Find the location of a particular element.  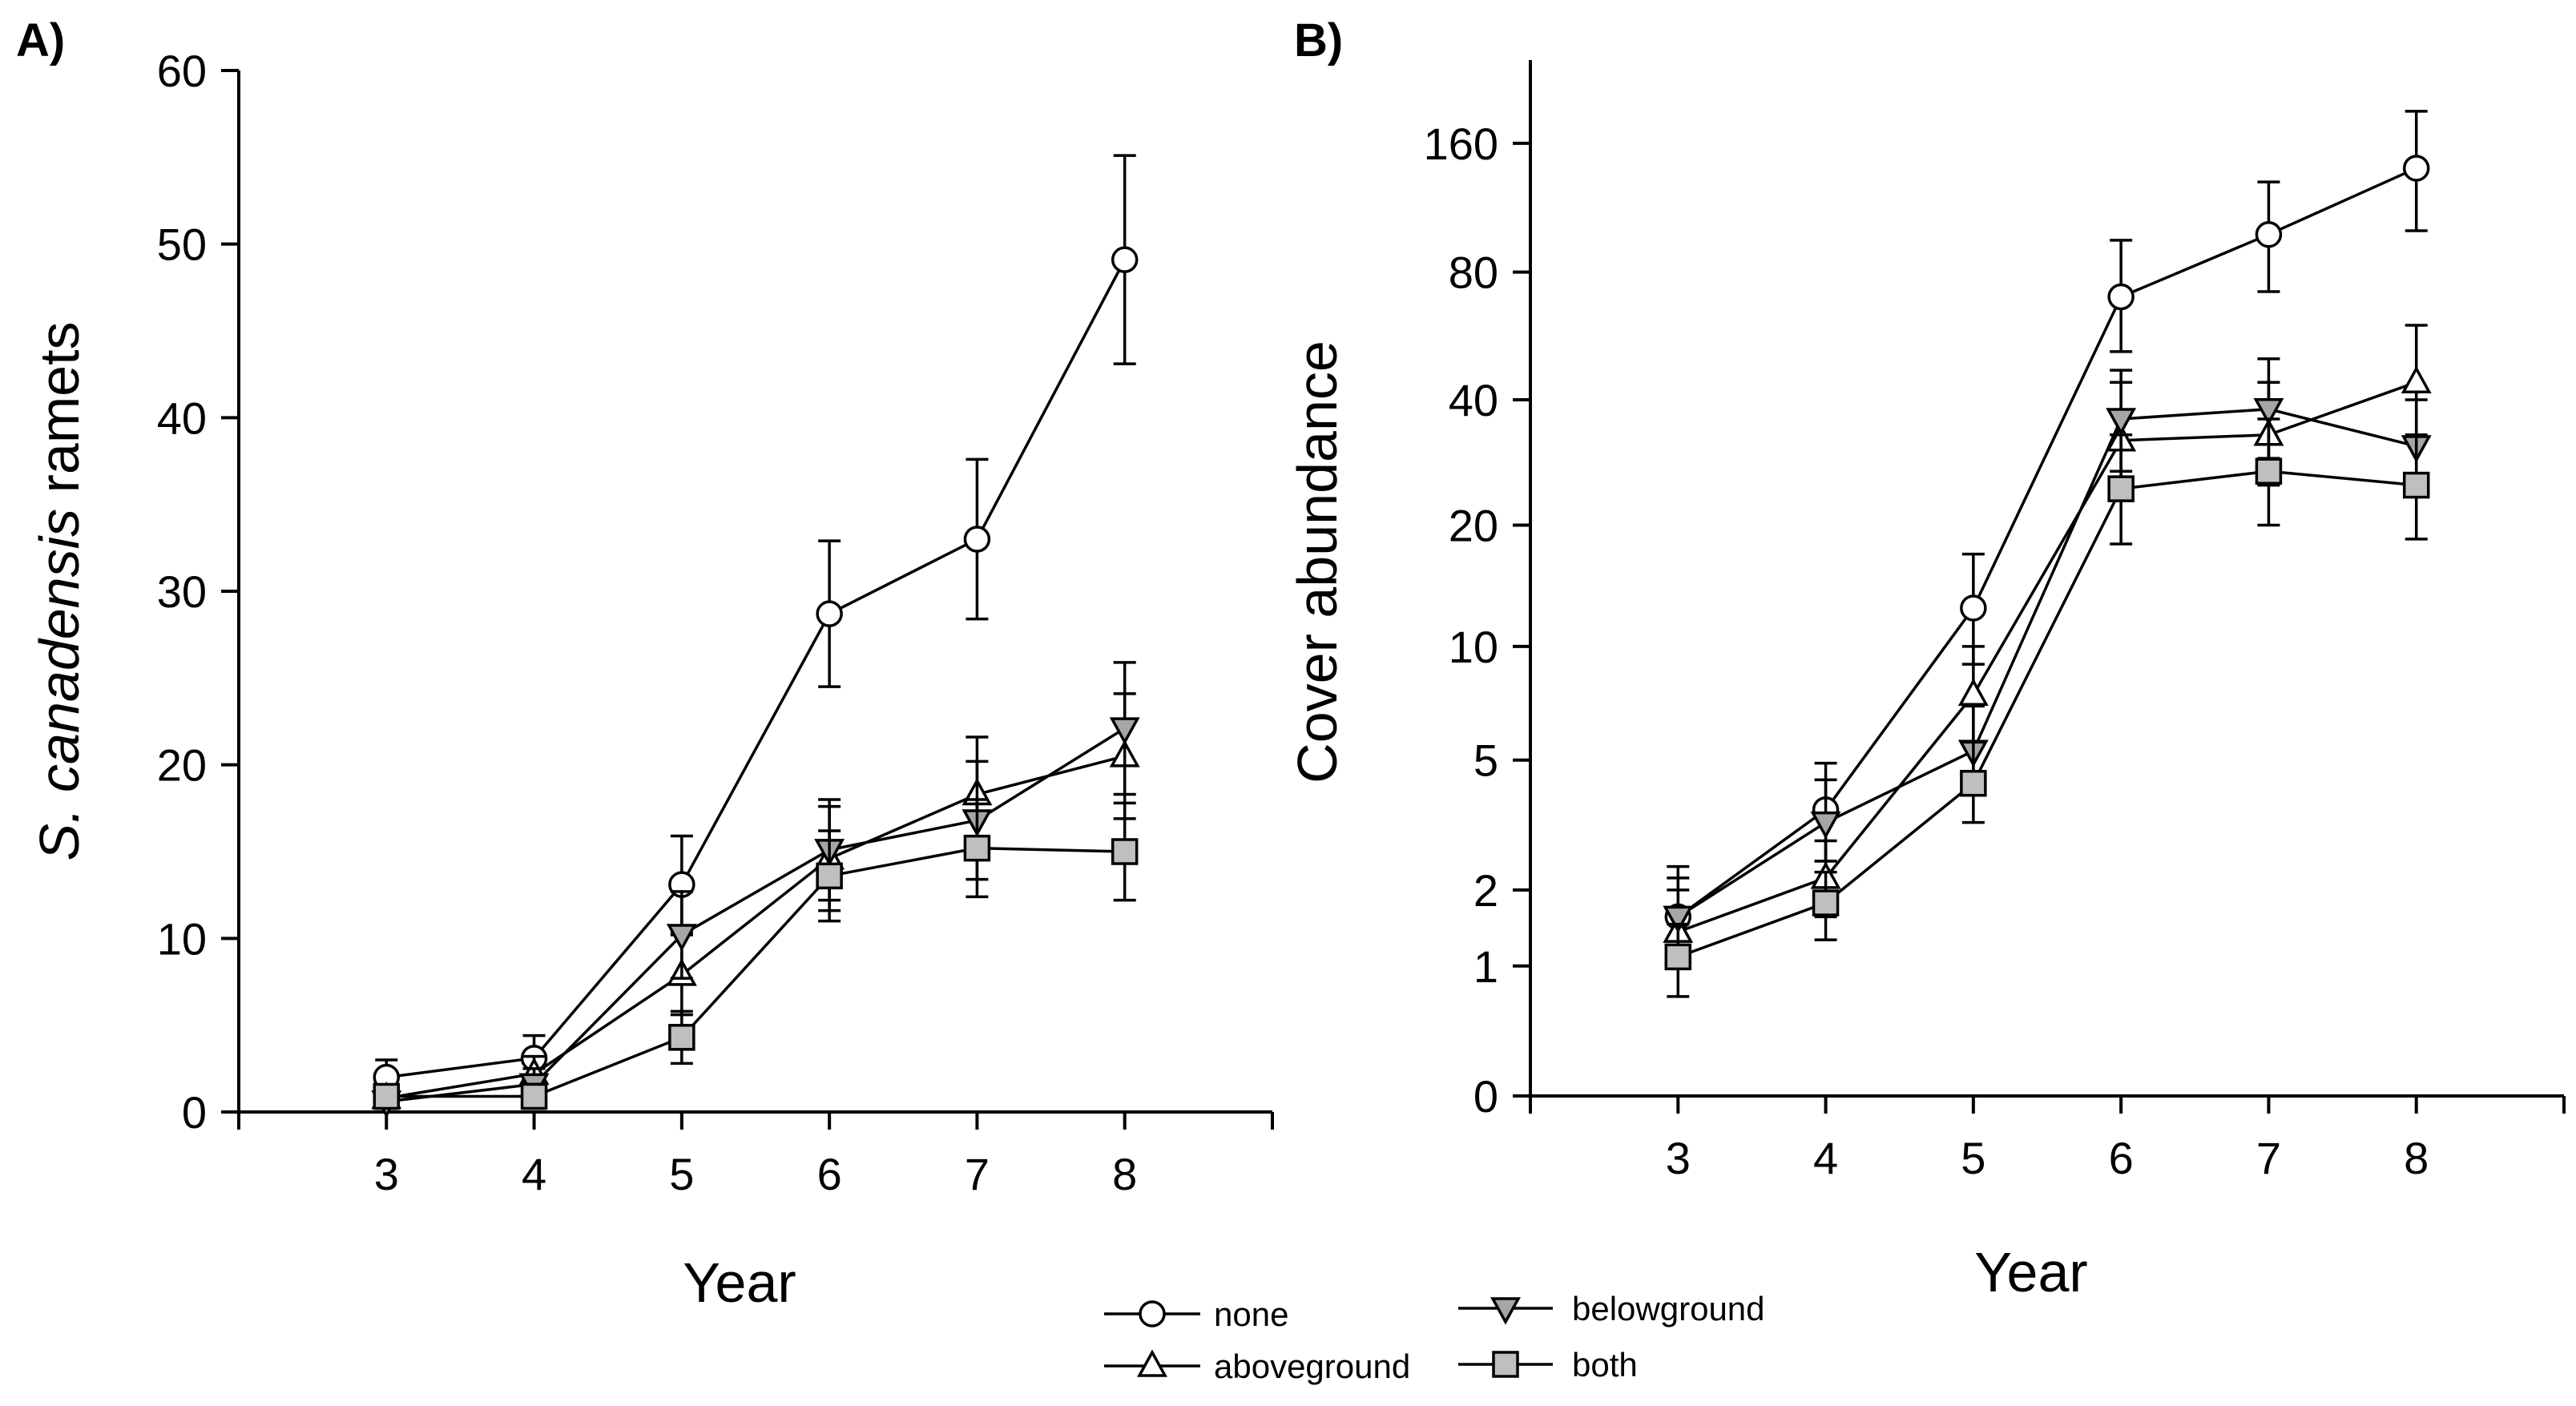

legend-label-both: both is located at coordinates (1605, 1365).